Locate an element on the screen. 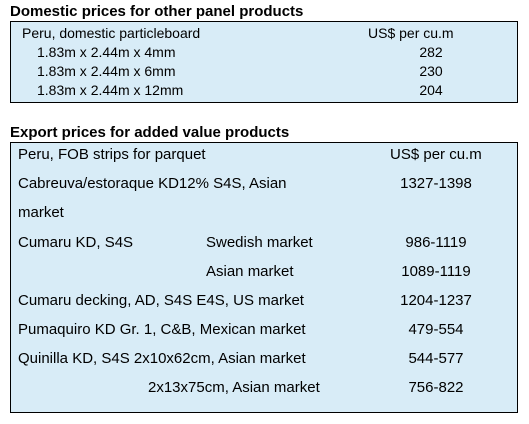 The height and width of the screenshot is (424, 529). export-header-unit: US$ per cu.m is located at coordinates (436, 154).